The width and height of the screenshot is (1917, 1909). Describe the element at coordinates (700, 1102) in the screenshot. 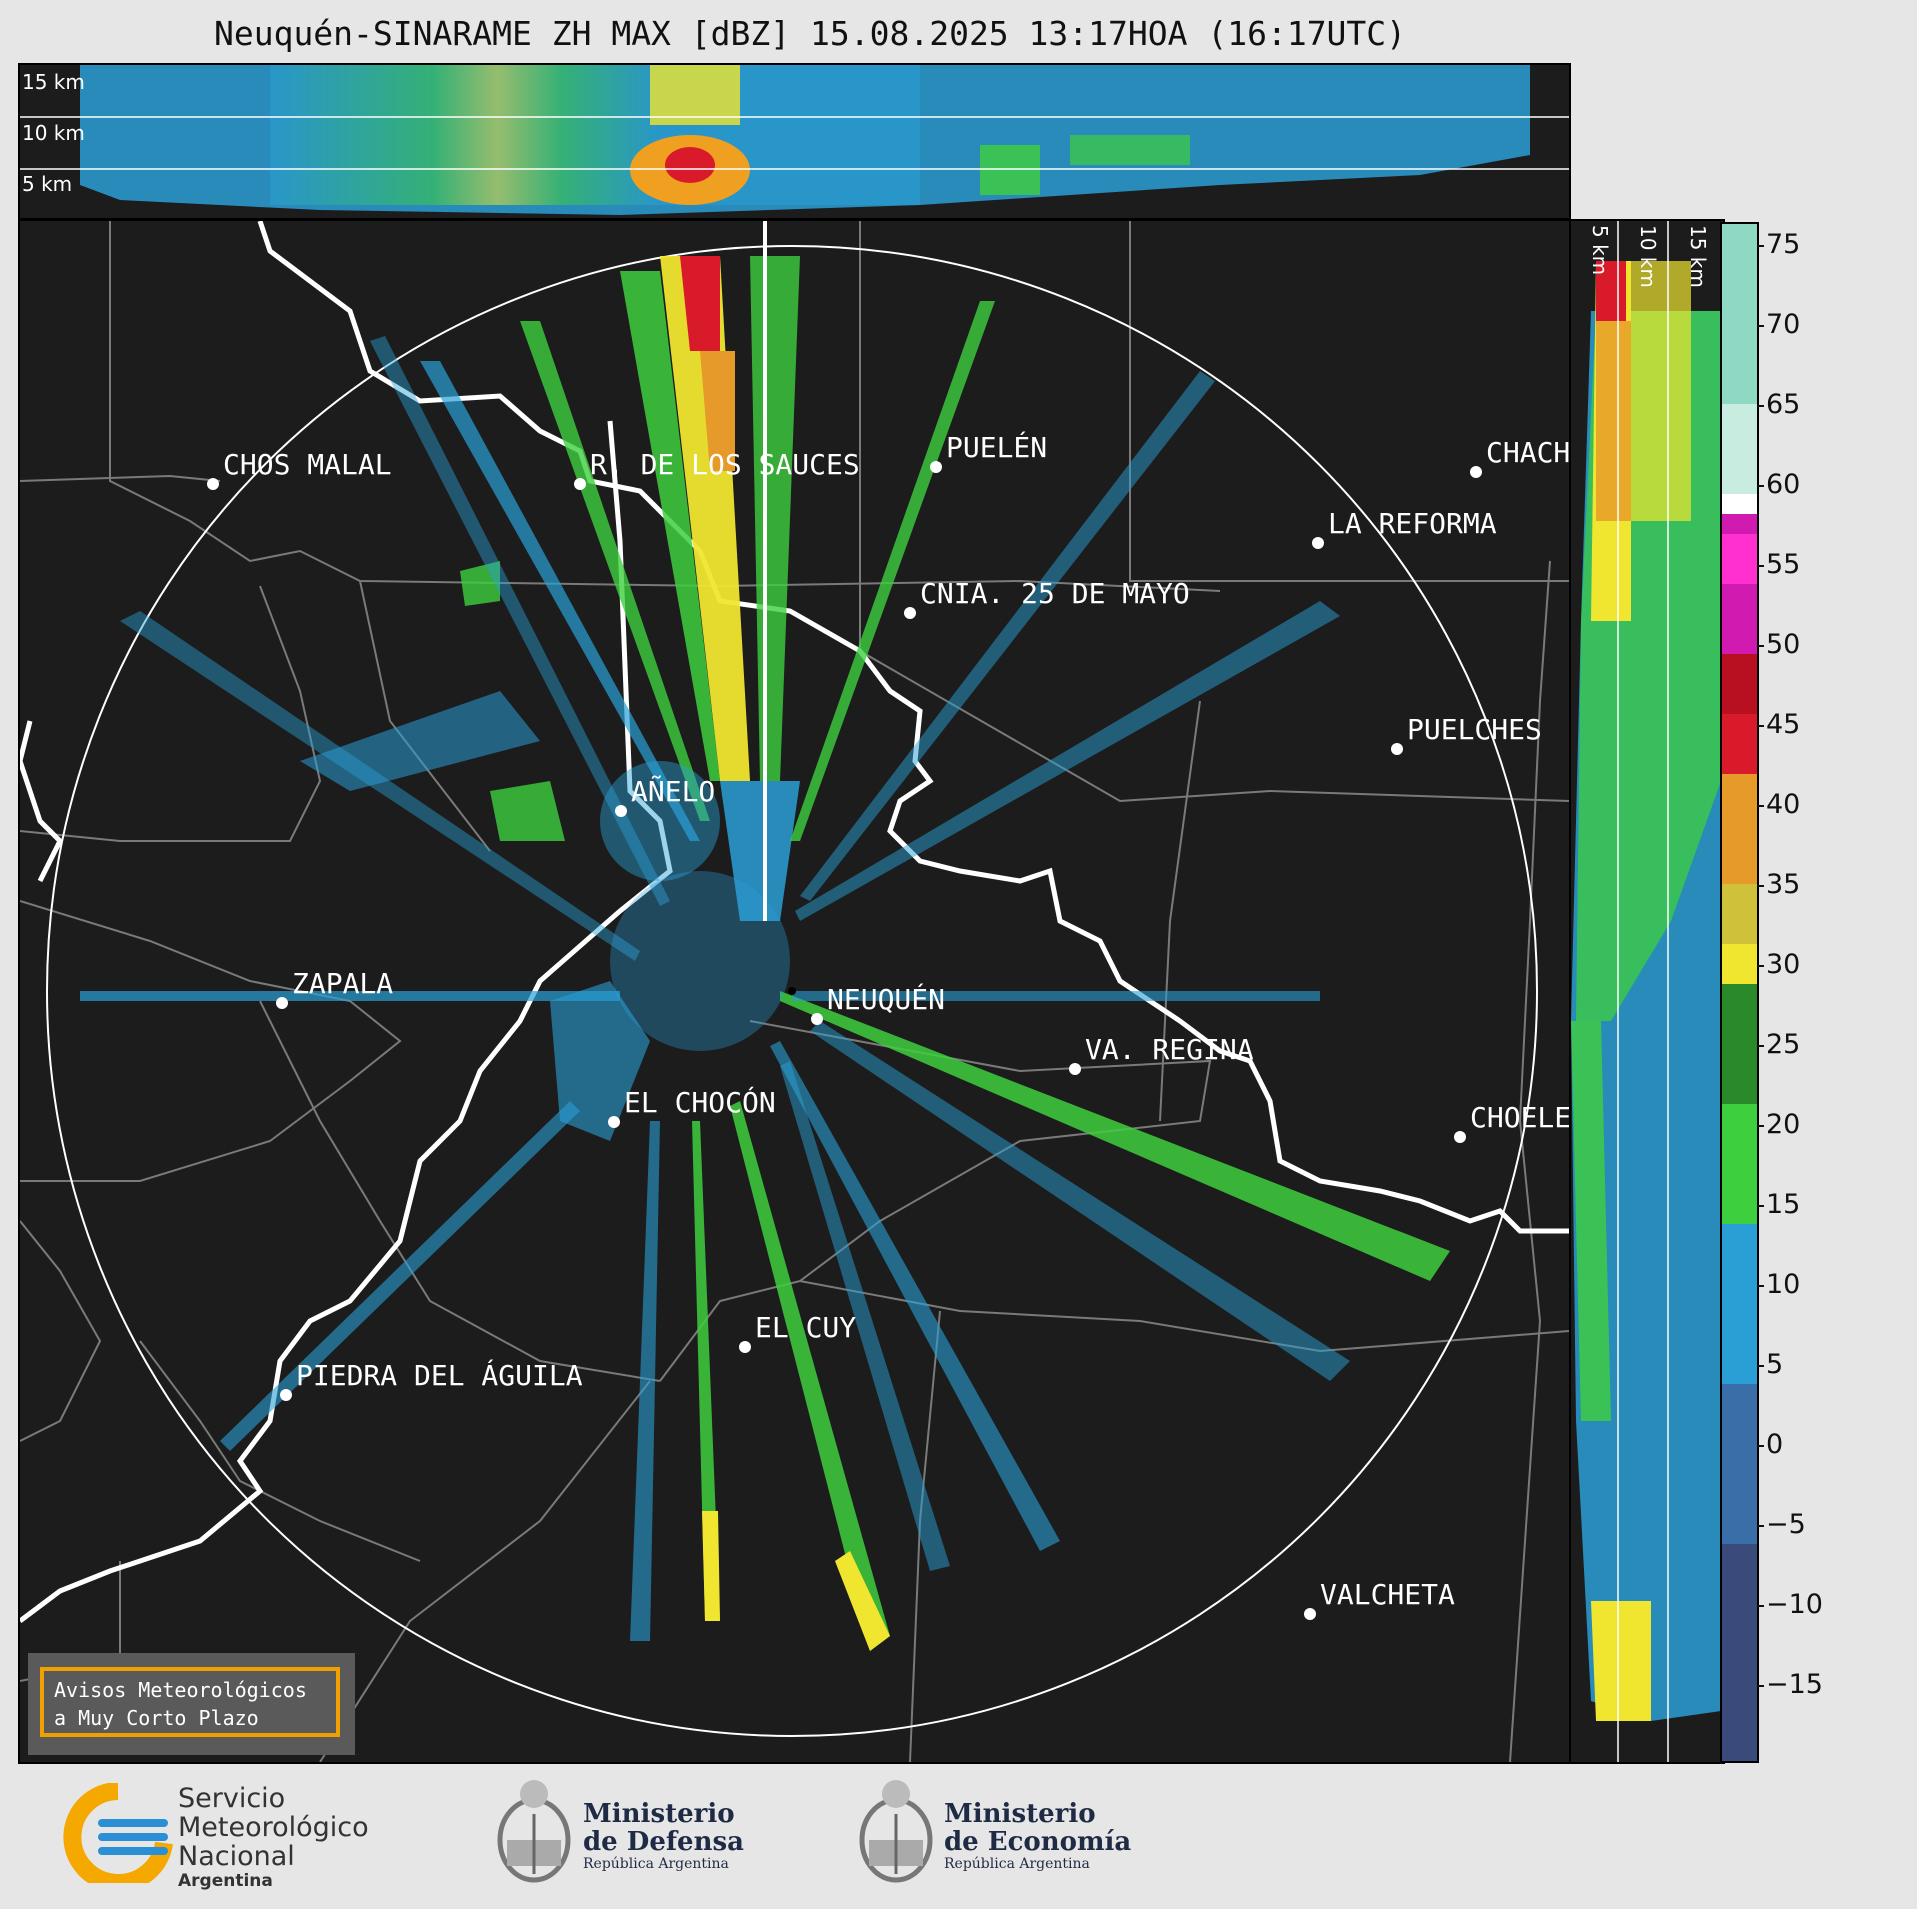

I see `place-label-el-chocon: EL CHOCÓN` at that location.